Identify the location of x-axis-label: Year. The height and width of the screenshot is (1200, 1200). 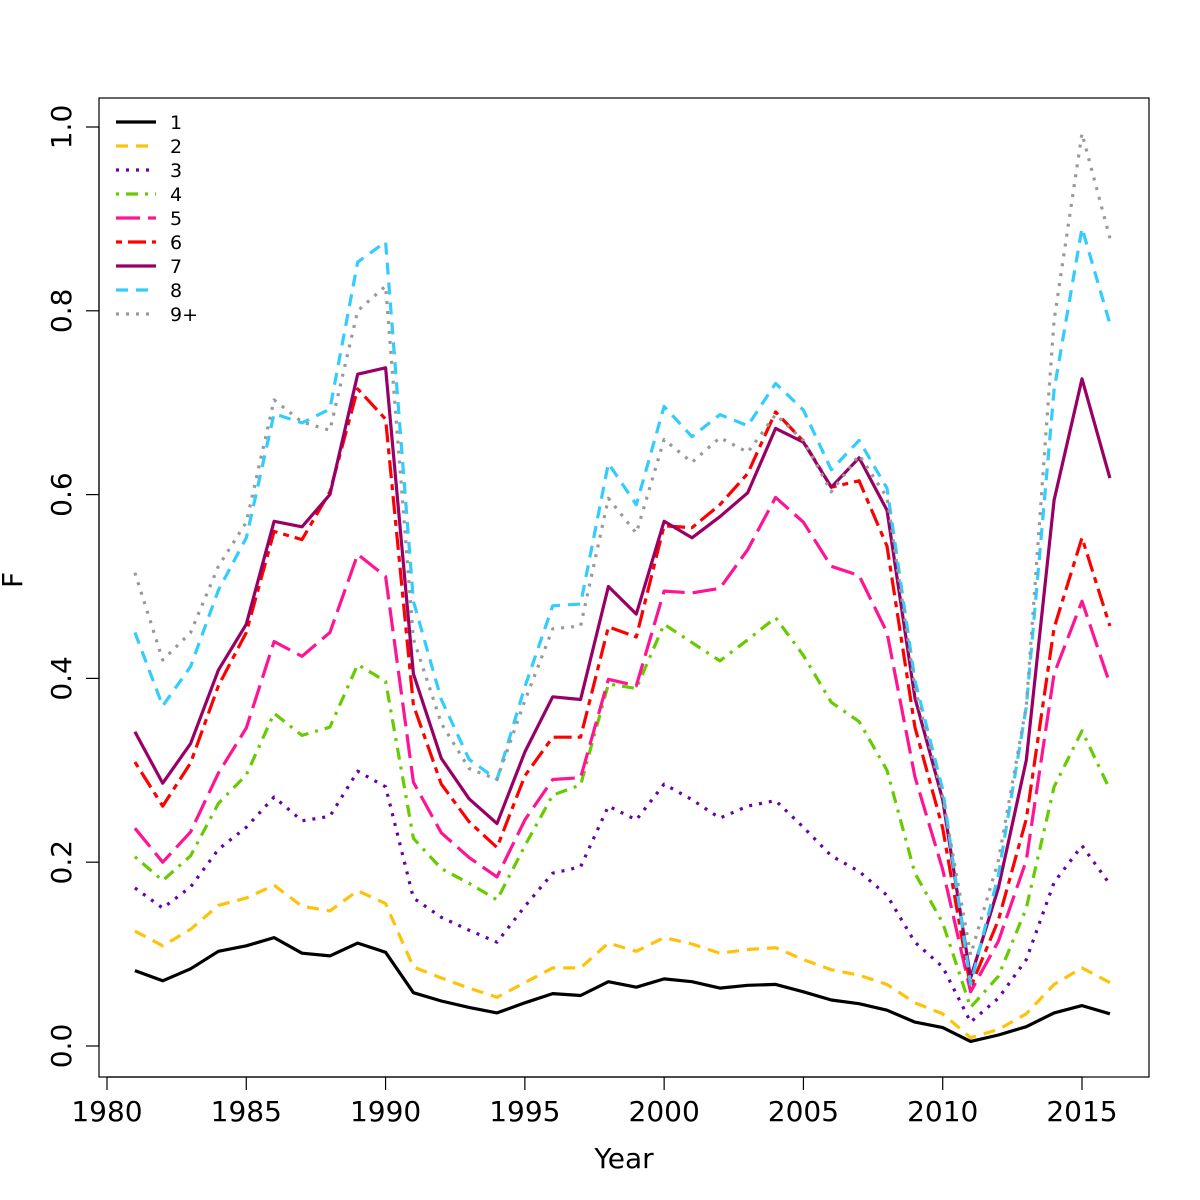
(623, 1158).